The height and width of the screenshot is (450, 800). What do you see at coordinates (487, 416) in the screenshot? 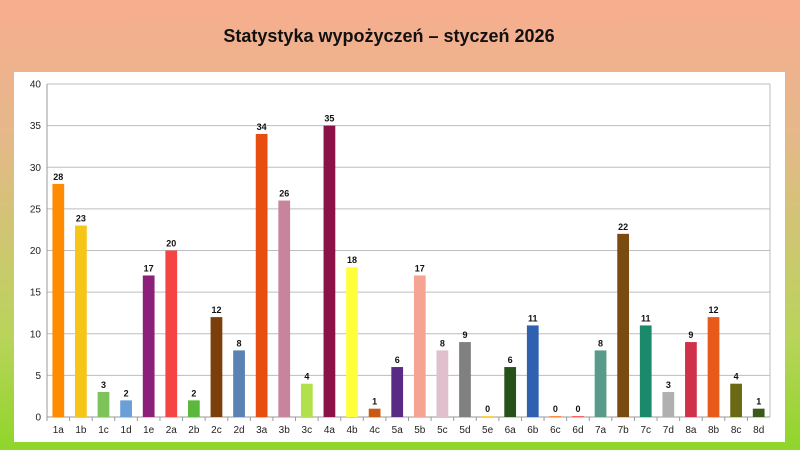
I see `bar-5e` at bounding box center [487, 416].